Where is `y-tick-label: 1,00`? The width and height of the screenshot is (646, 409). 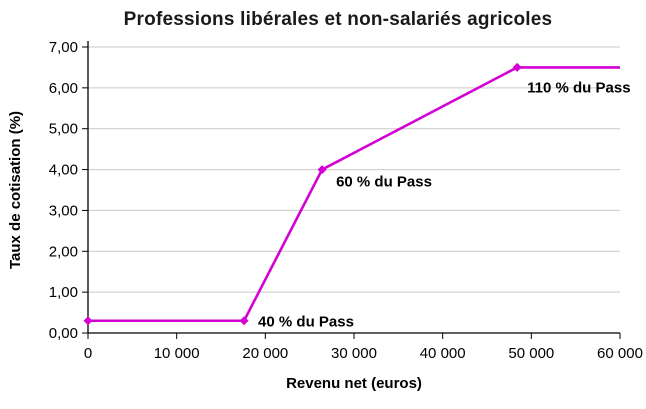
y-tick-label: 1,00 is located at coordinates (63, 292).